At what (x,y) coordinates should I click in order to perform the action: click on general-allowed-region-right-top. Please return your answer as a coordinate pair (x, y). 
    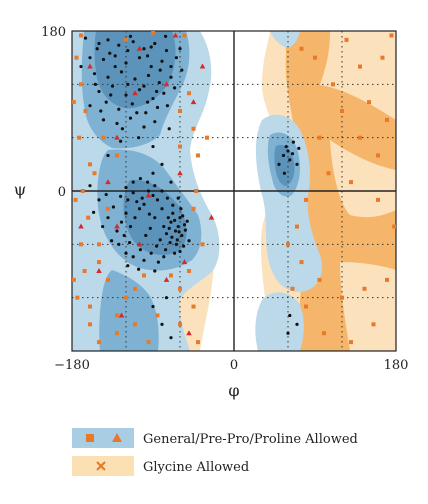
    Looking at the image, I should click on (285, 39).